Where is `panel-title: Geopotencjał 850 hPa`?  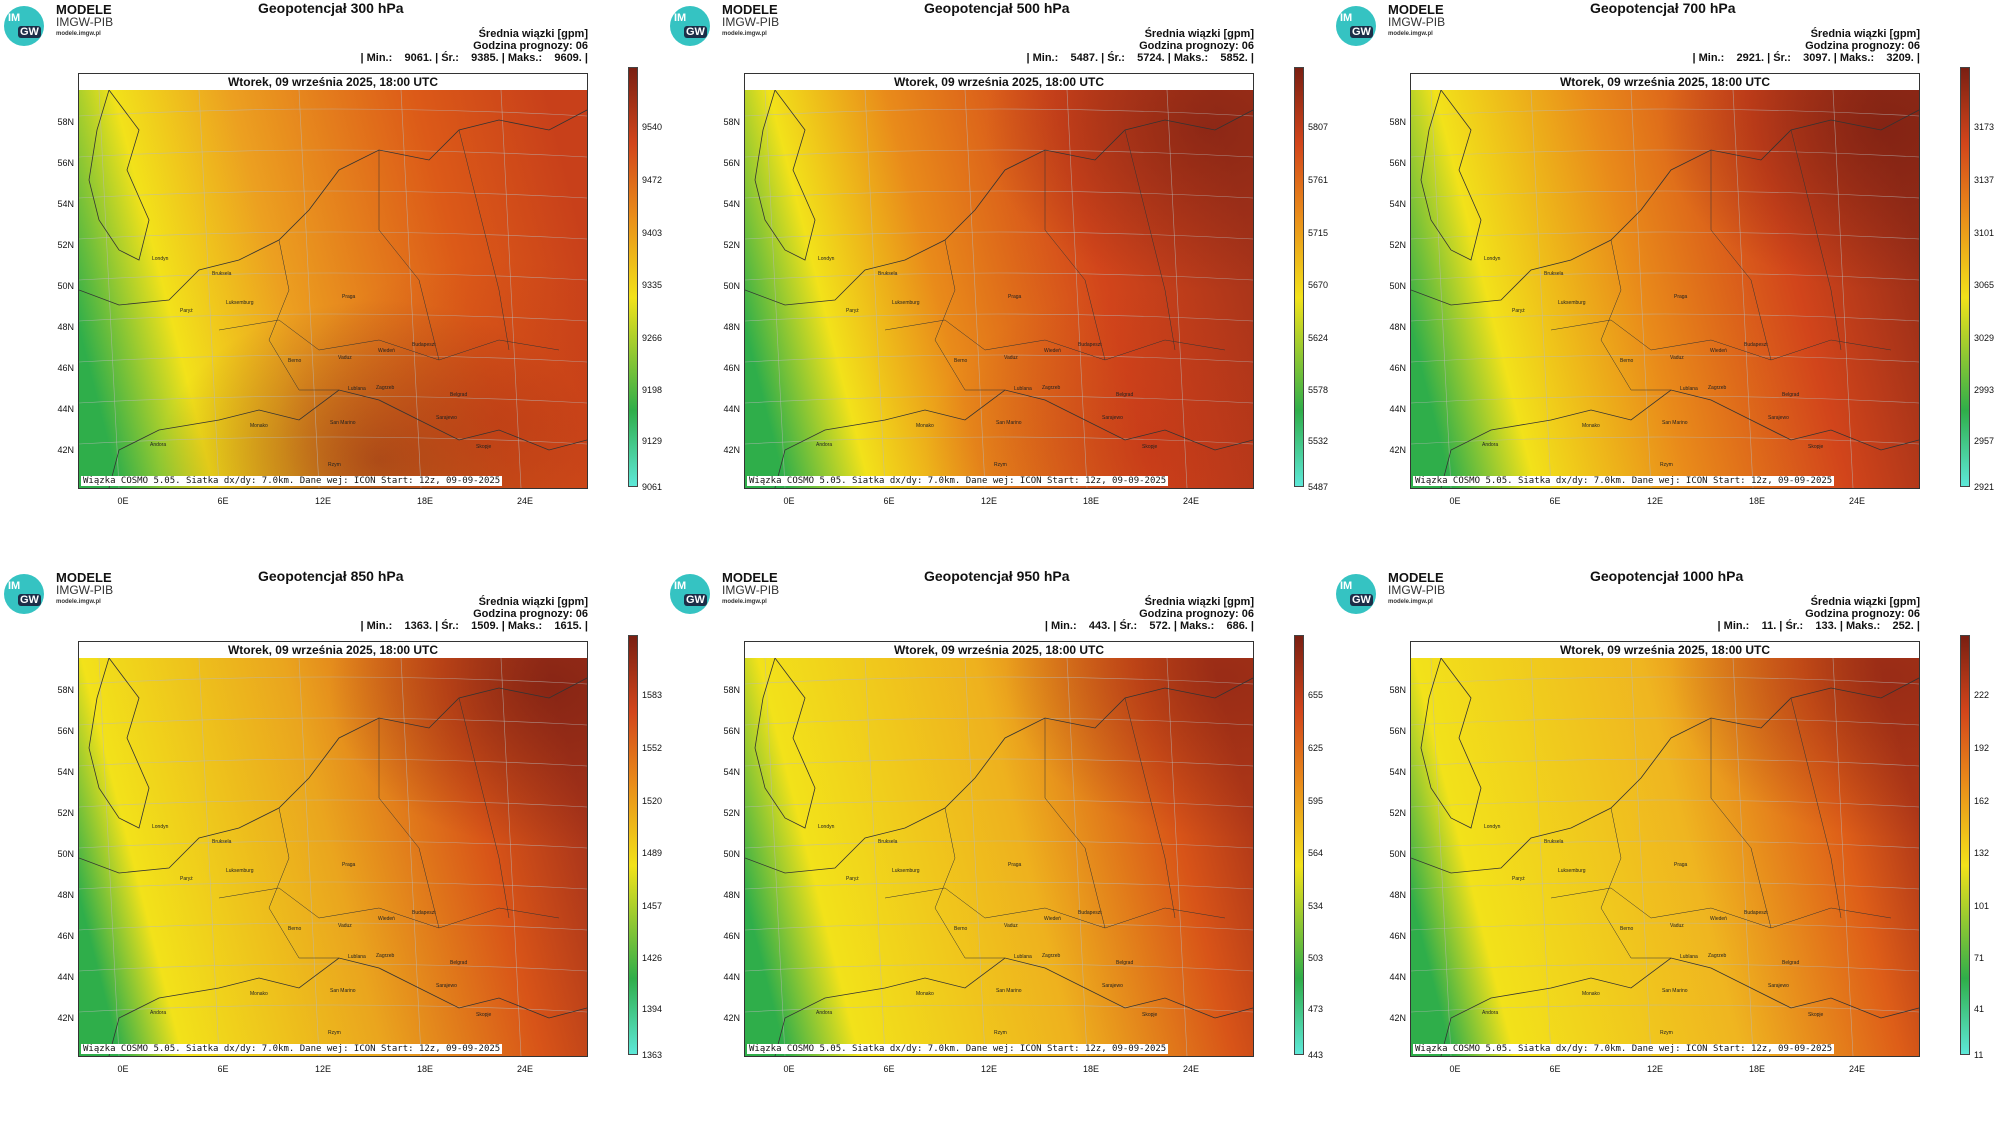
panel-title: Geopotencjał 850 hPa is located at coordinates (331, 576).